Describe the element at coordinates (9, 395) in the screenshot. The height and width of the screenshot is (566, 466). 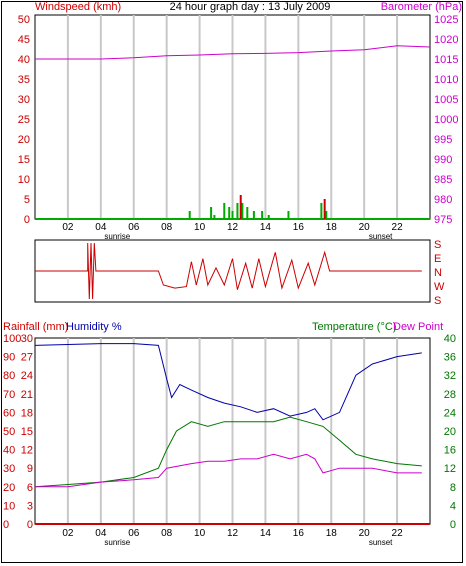
I see `humidity-tick-label: 70` at that location.